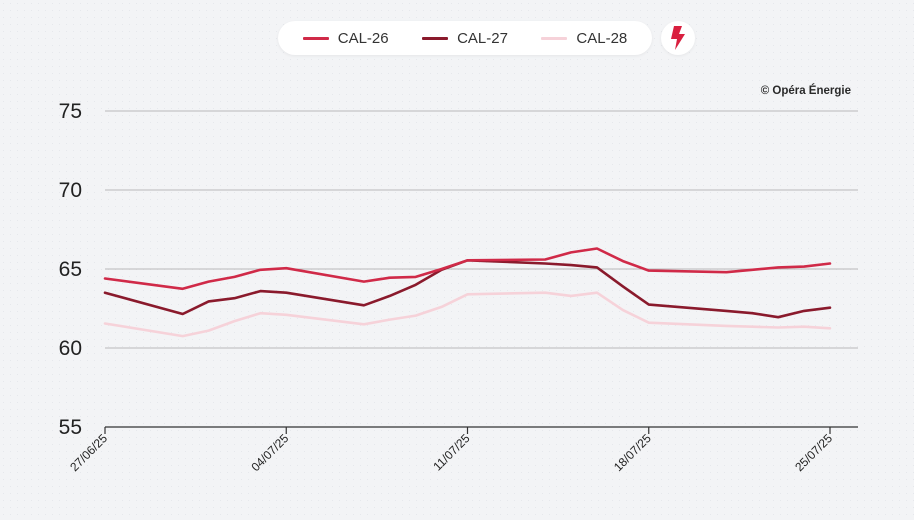 The height and width of the screenshot is (520, 914). I want to click on x-tick-label: 04/07/25, so click(269, 452).